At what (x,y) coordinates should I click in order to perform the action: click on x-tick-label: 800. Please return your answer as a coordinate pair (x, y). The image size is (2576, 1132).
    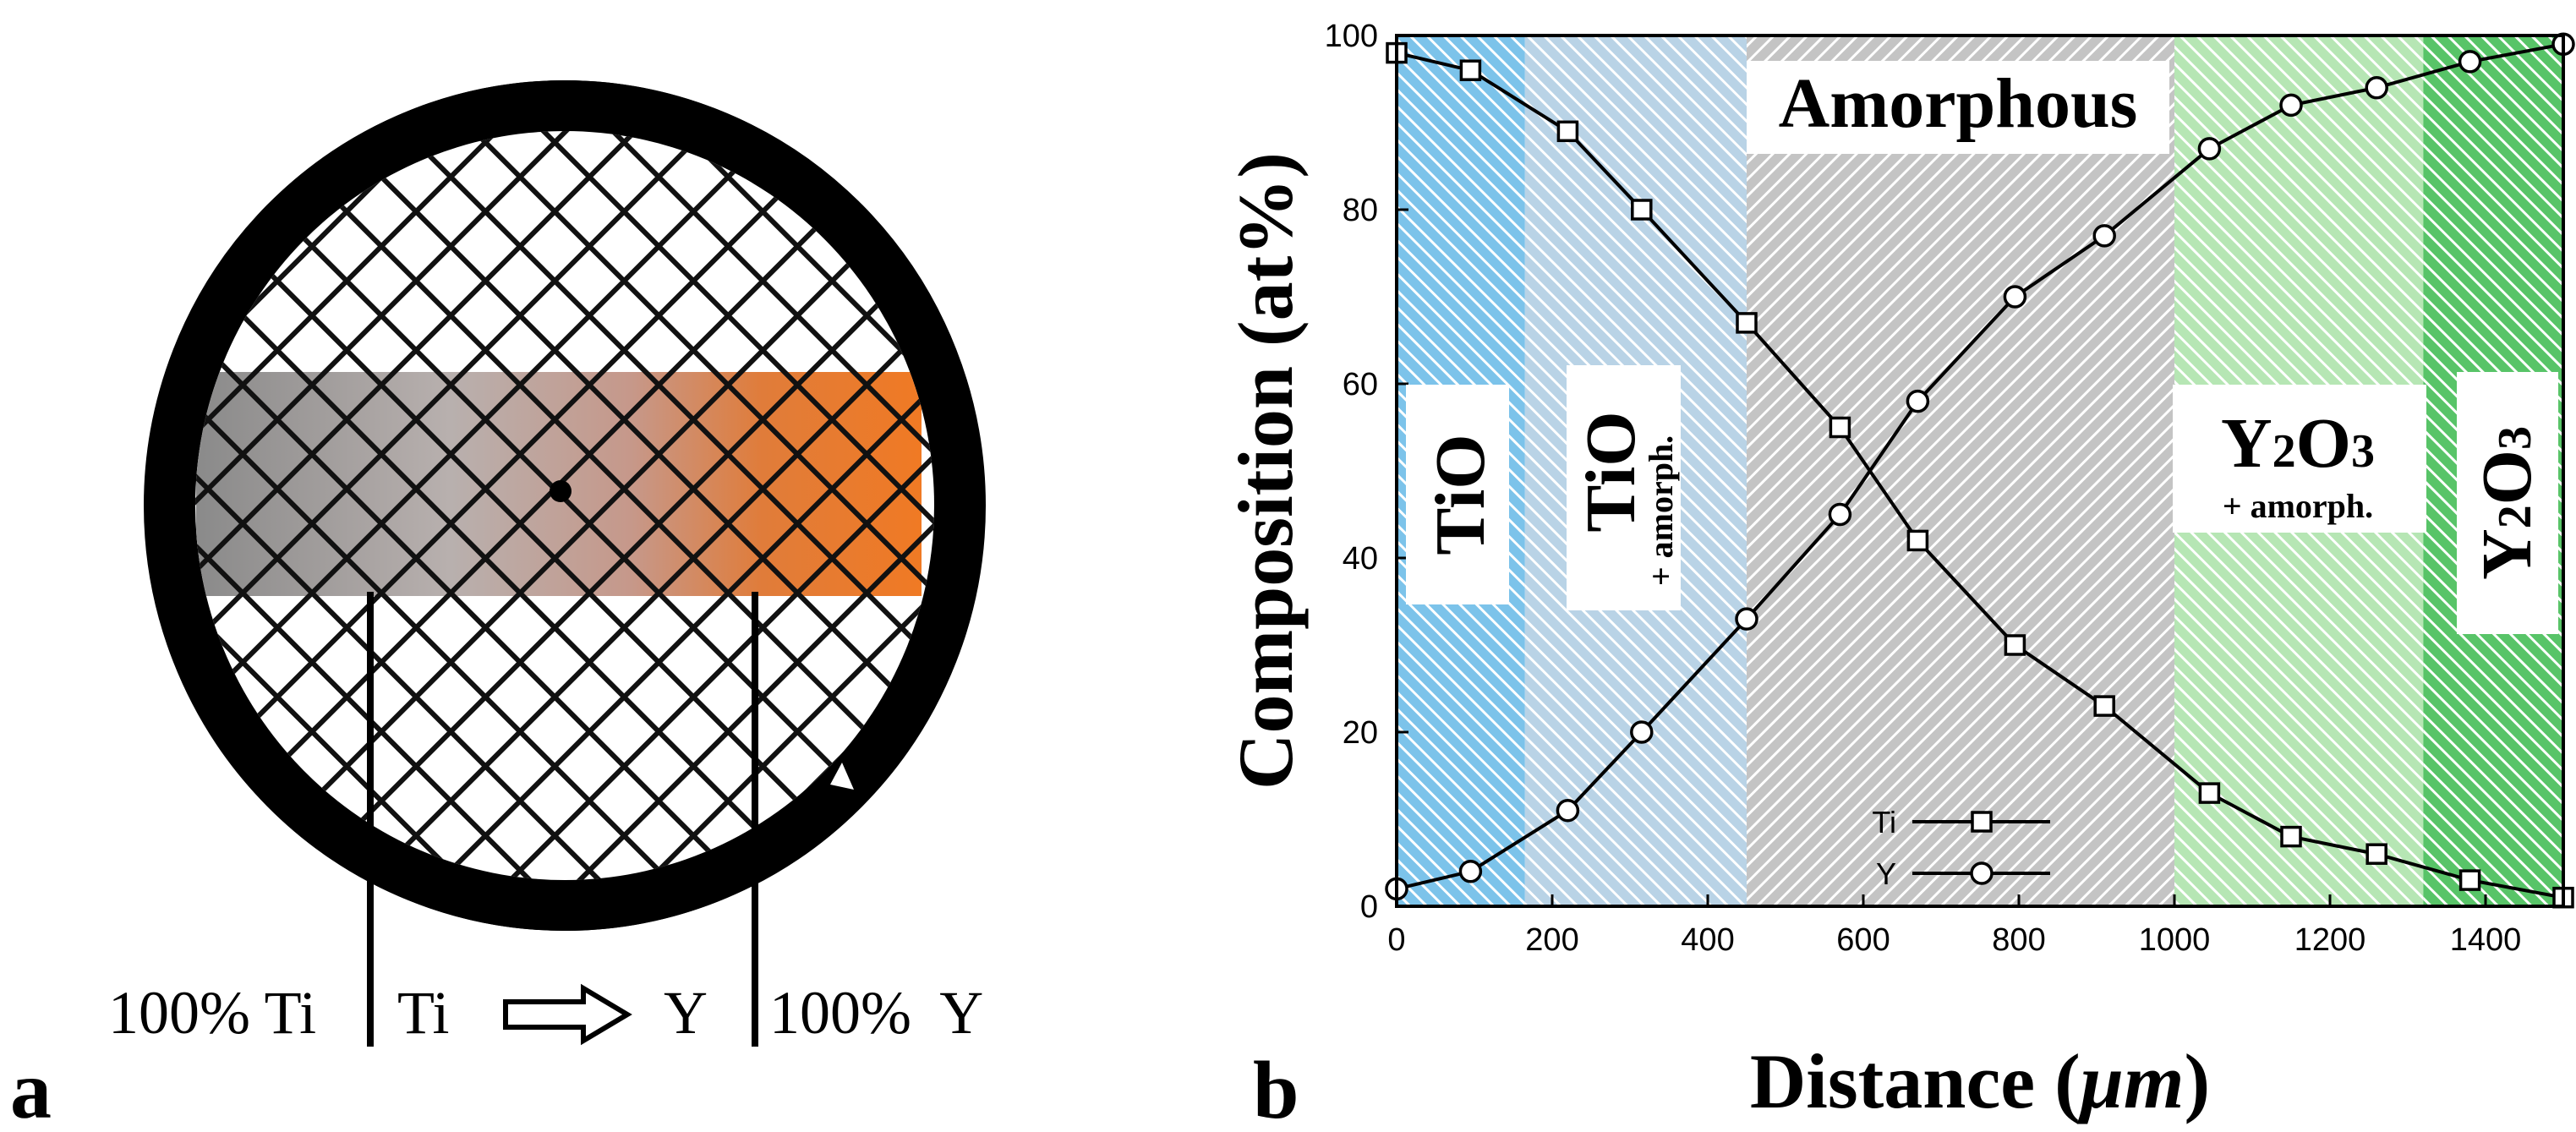
    Looking at the image, I should click on (2018, 940).